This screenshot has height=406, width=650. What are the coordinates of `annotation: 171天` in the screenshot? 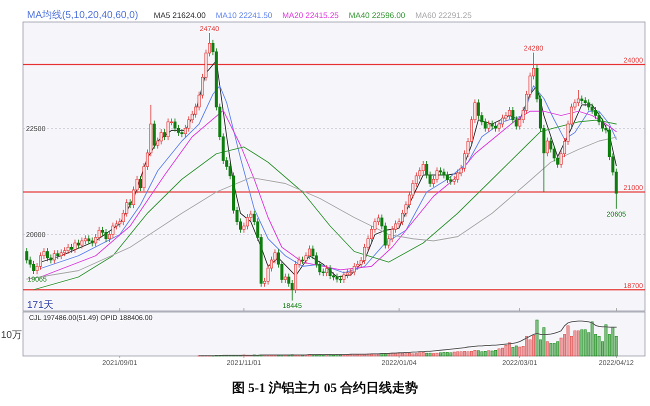 It's located at (40, 305).